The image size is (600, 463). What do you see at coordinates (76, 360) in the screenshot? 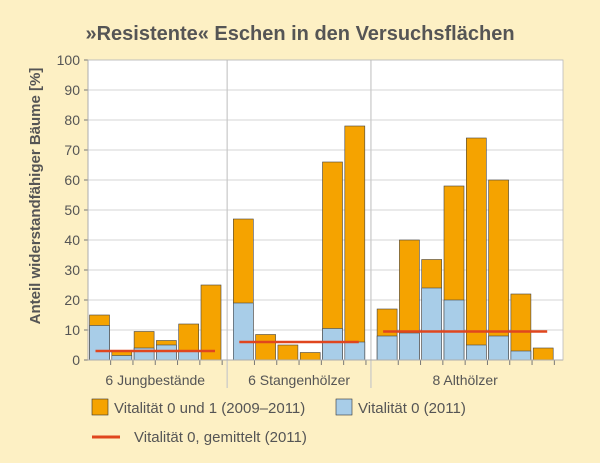
I see `y-tick-label: 0` at bounding box center [76, 360].